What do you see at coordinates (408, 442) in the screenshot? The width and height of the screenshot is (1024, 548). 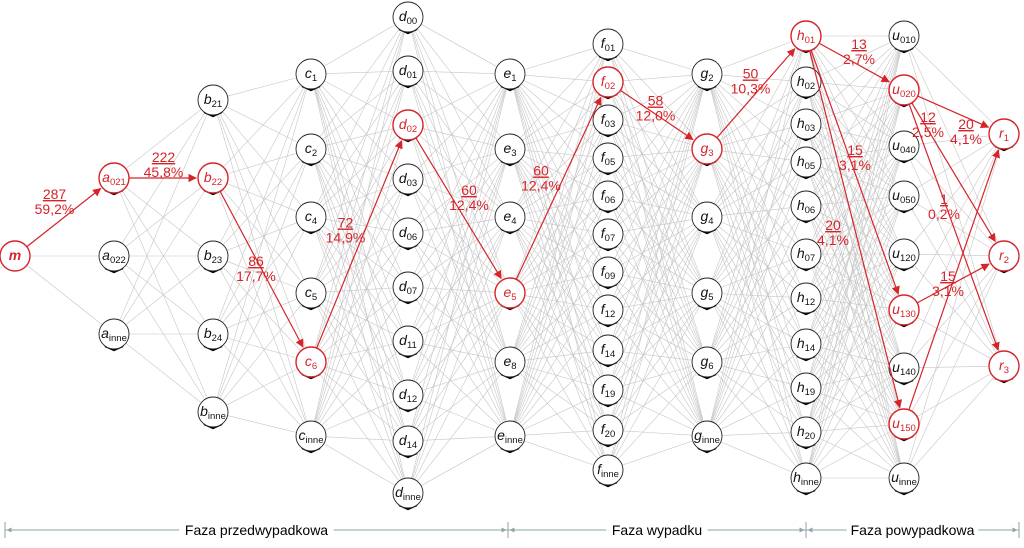 I see `node-d14: d14` at bounding box center [408, 442].